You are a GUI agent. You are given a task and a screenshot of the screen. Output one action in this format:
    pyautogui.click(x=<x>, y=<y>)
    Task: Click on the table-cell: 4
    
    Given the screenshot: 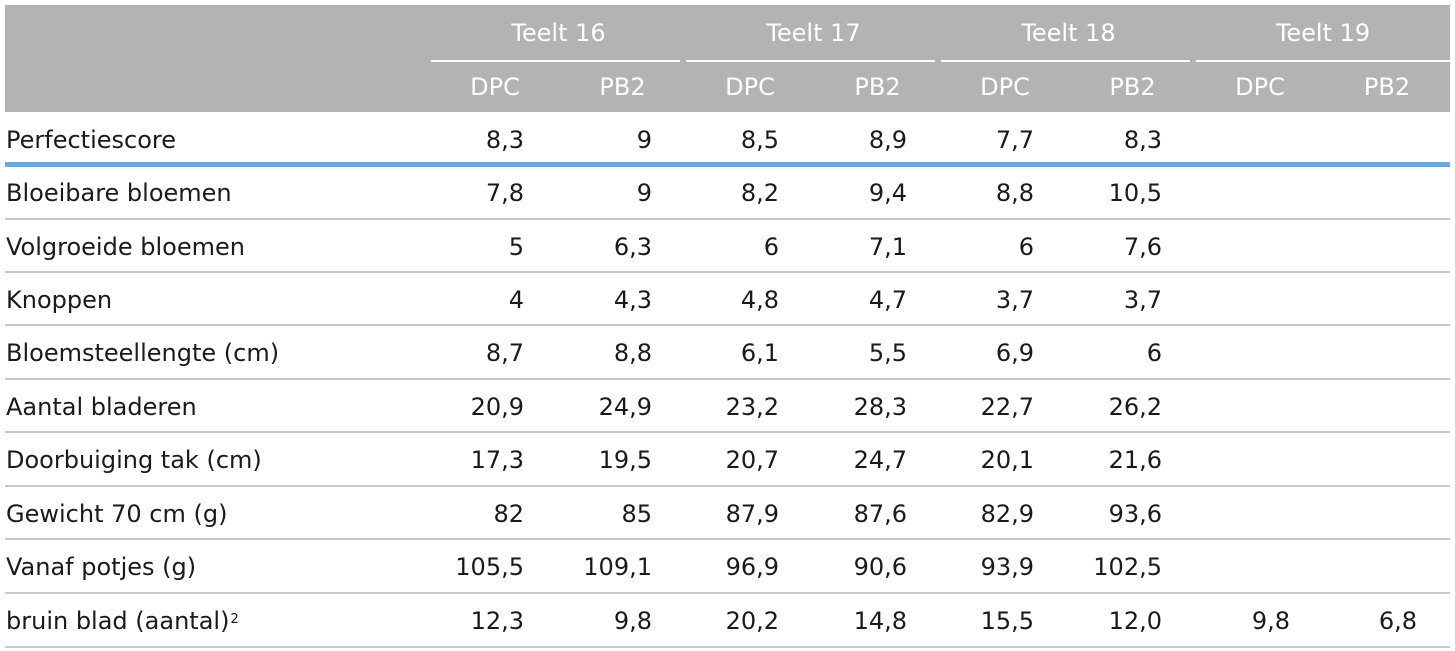 What is the action you would take?
    pyautogui.click(x=516, y=299)
    